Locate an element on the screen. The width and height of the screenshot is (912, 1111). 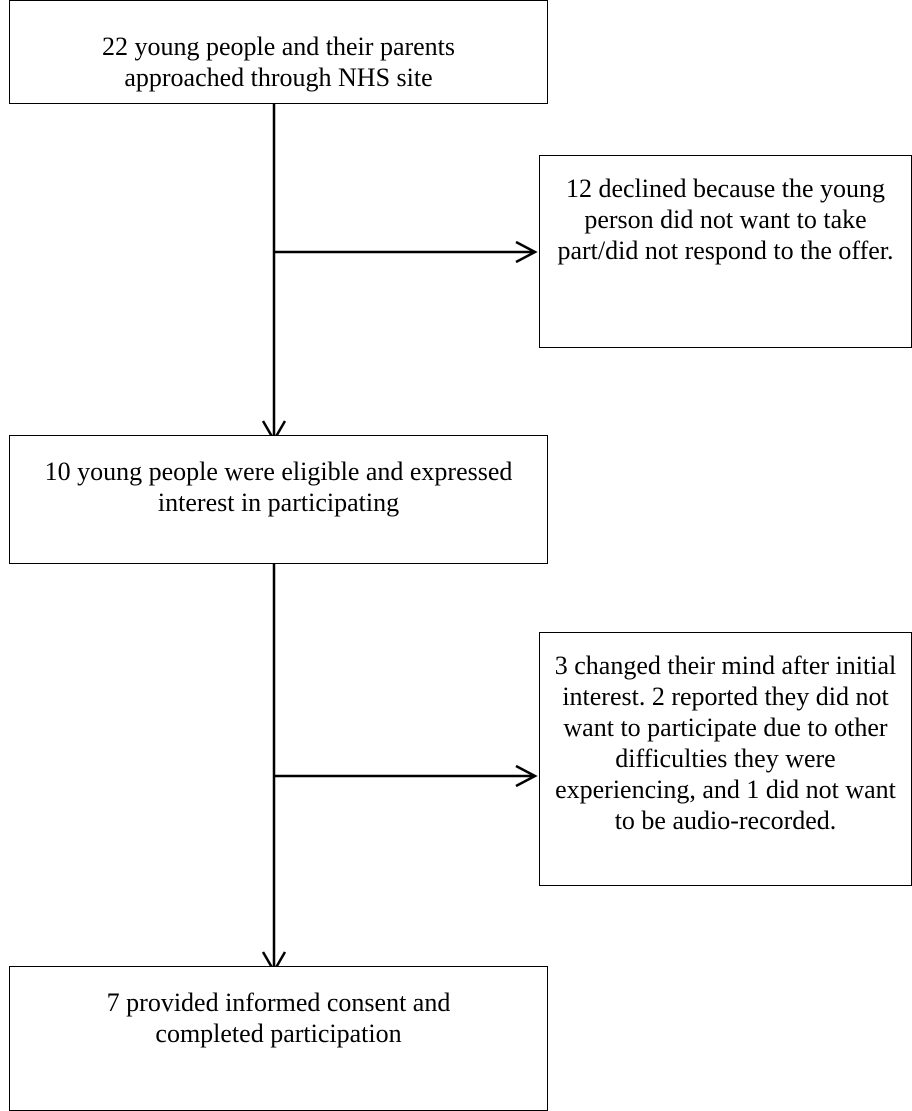
arrowhead-declined is located at coordinates (526, 252).